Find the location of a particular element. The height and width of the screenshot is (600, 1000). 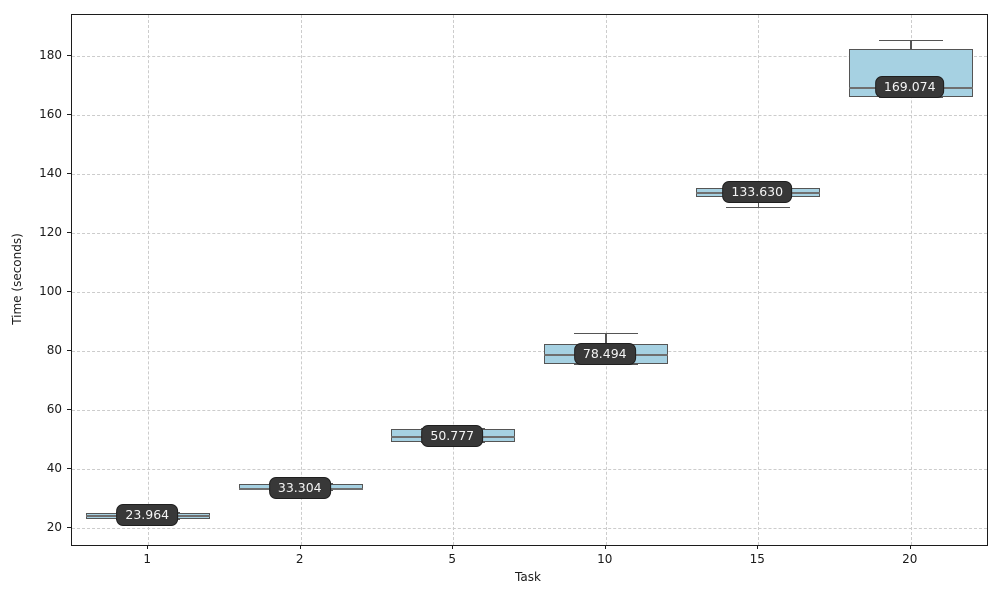

median-value-label: 133.630 is located at coordinates (757, 191).